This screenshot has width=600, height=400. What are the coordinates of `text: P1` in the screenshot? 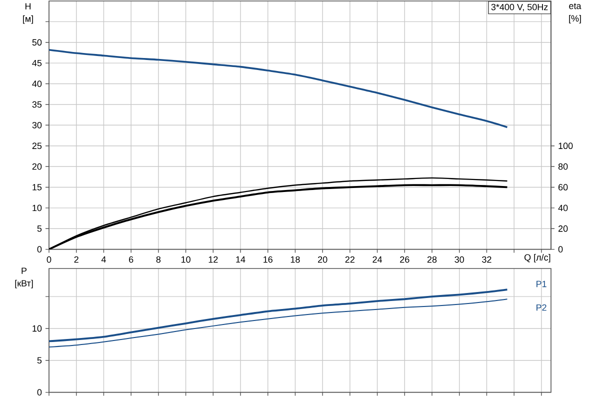 It's located at (541, 284).